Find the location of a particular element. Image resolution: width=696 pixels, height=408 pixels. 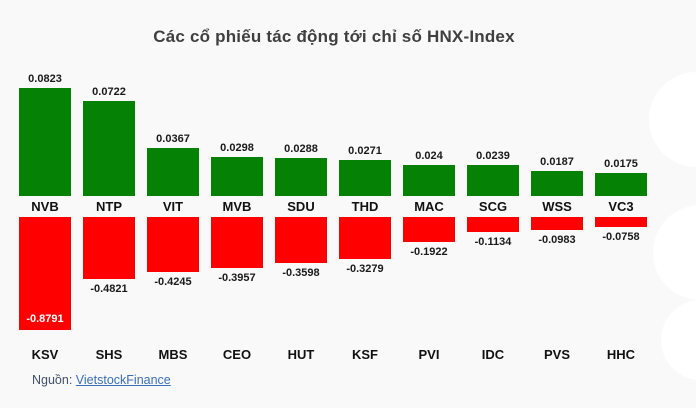

negative-value-label: -0.0758 is located at coordinates (621, 236).